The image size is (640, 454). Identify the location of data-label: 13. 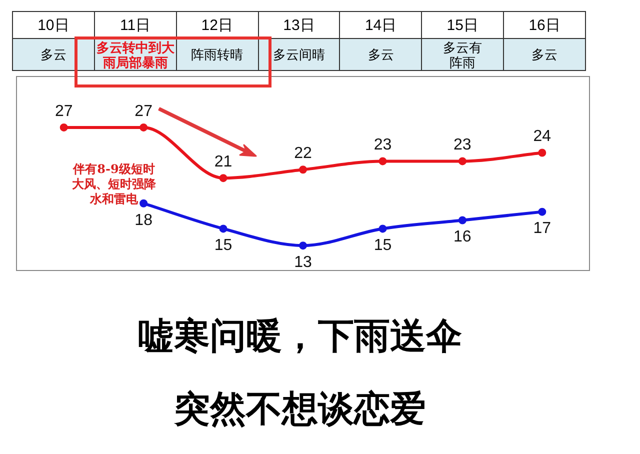
(303, 262).